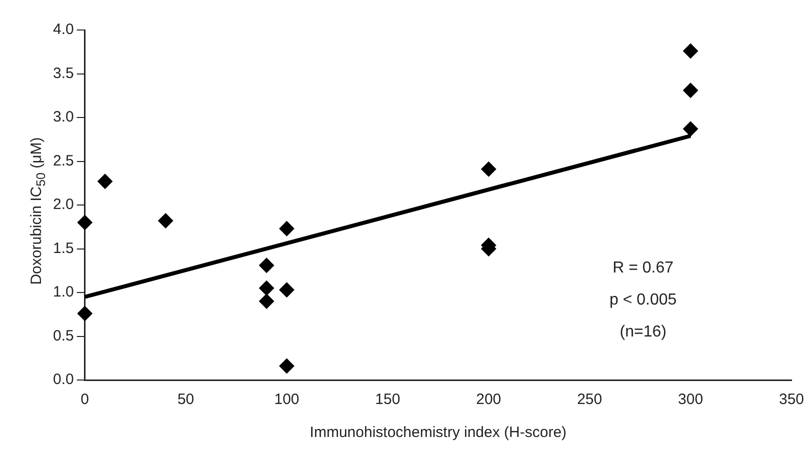 The image size is (807, 454). What do you see at coordinates (63, 117) in the screenshot?
I see `y-tick-label: 3.0` at bounding box center [63, 117].